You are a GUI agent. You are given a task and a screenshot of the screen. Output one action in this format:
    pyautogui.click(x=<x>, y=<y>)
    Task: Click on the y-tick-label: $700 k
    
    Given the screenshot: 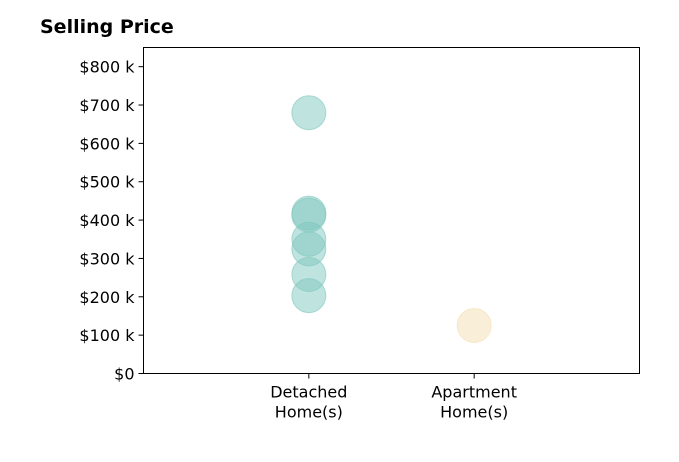 What is the action you would take?
    pyautogui.click(x=107, y=105)
    